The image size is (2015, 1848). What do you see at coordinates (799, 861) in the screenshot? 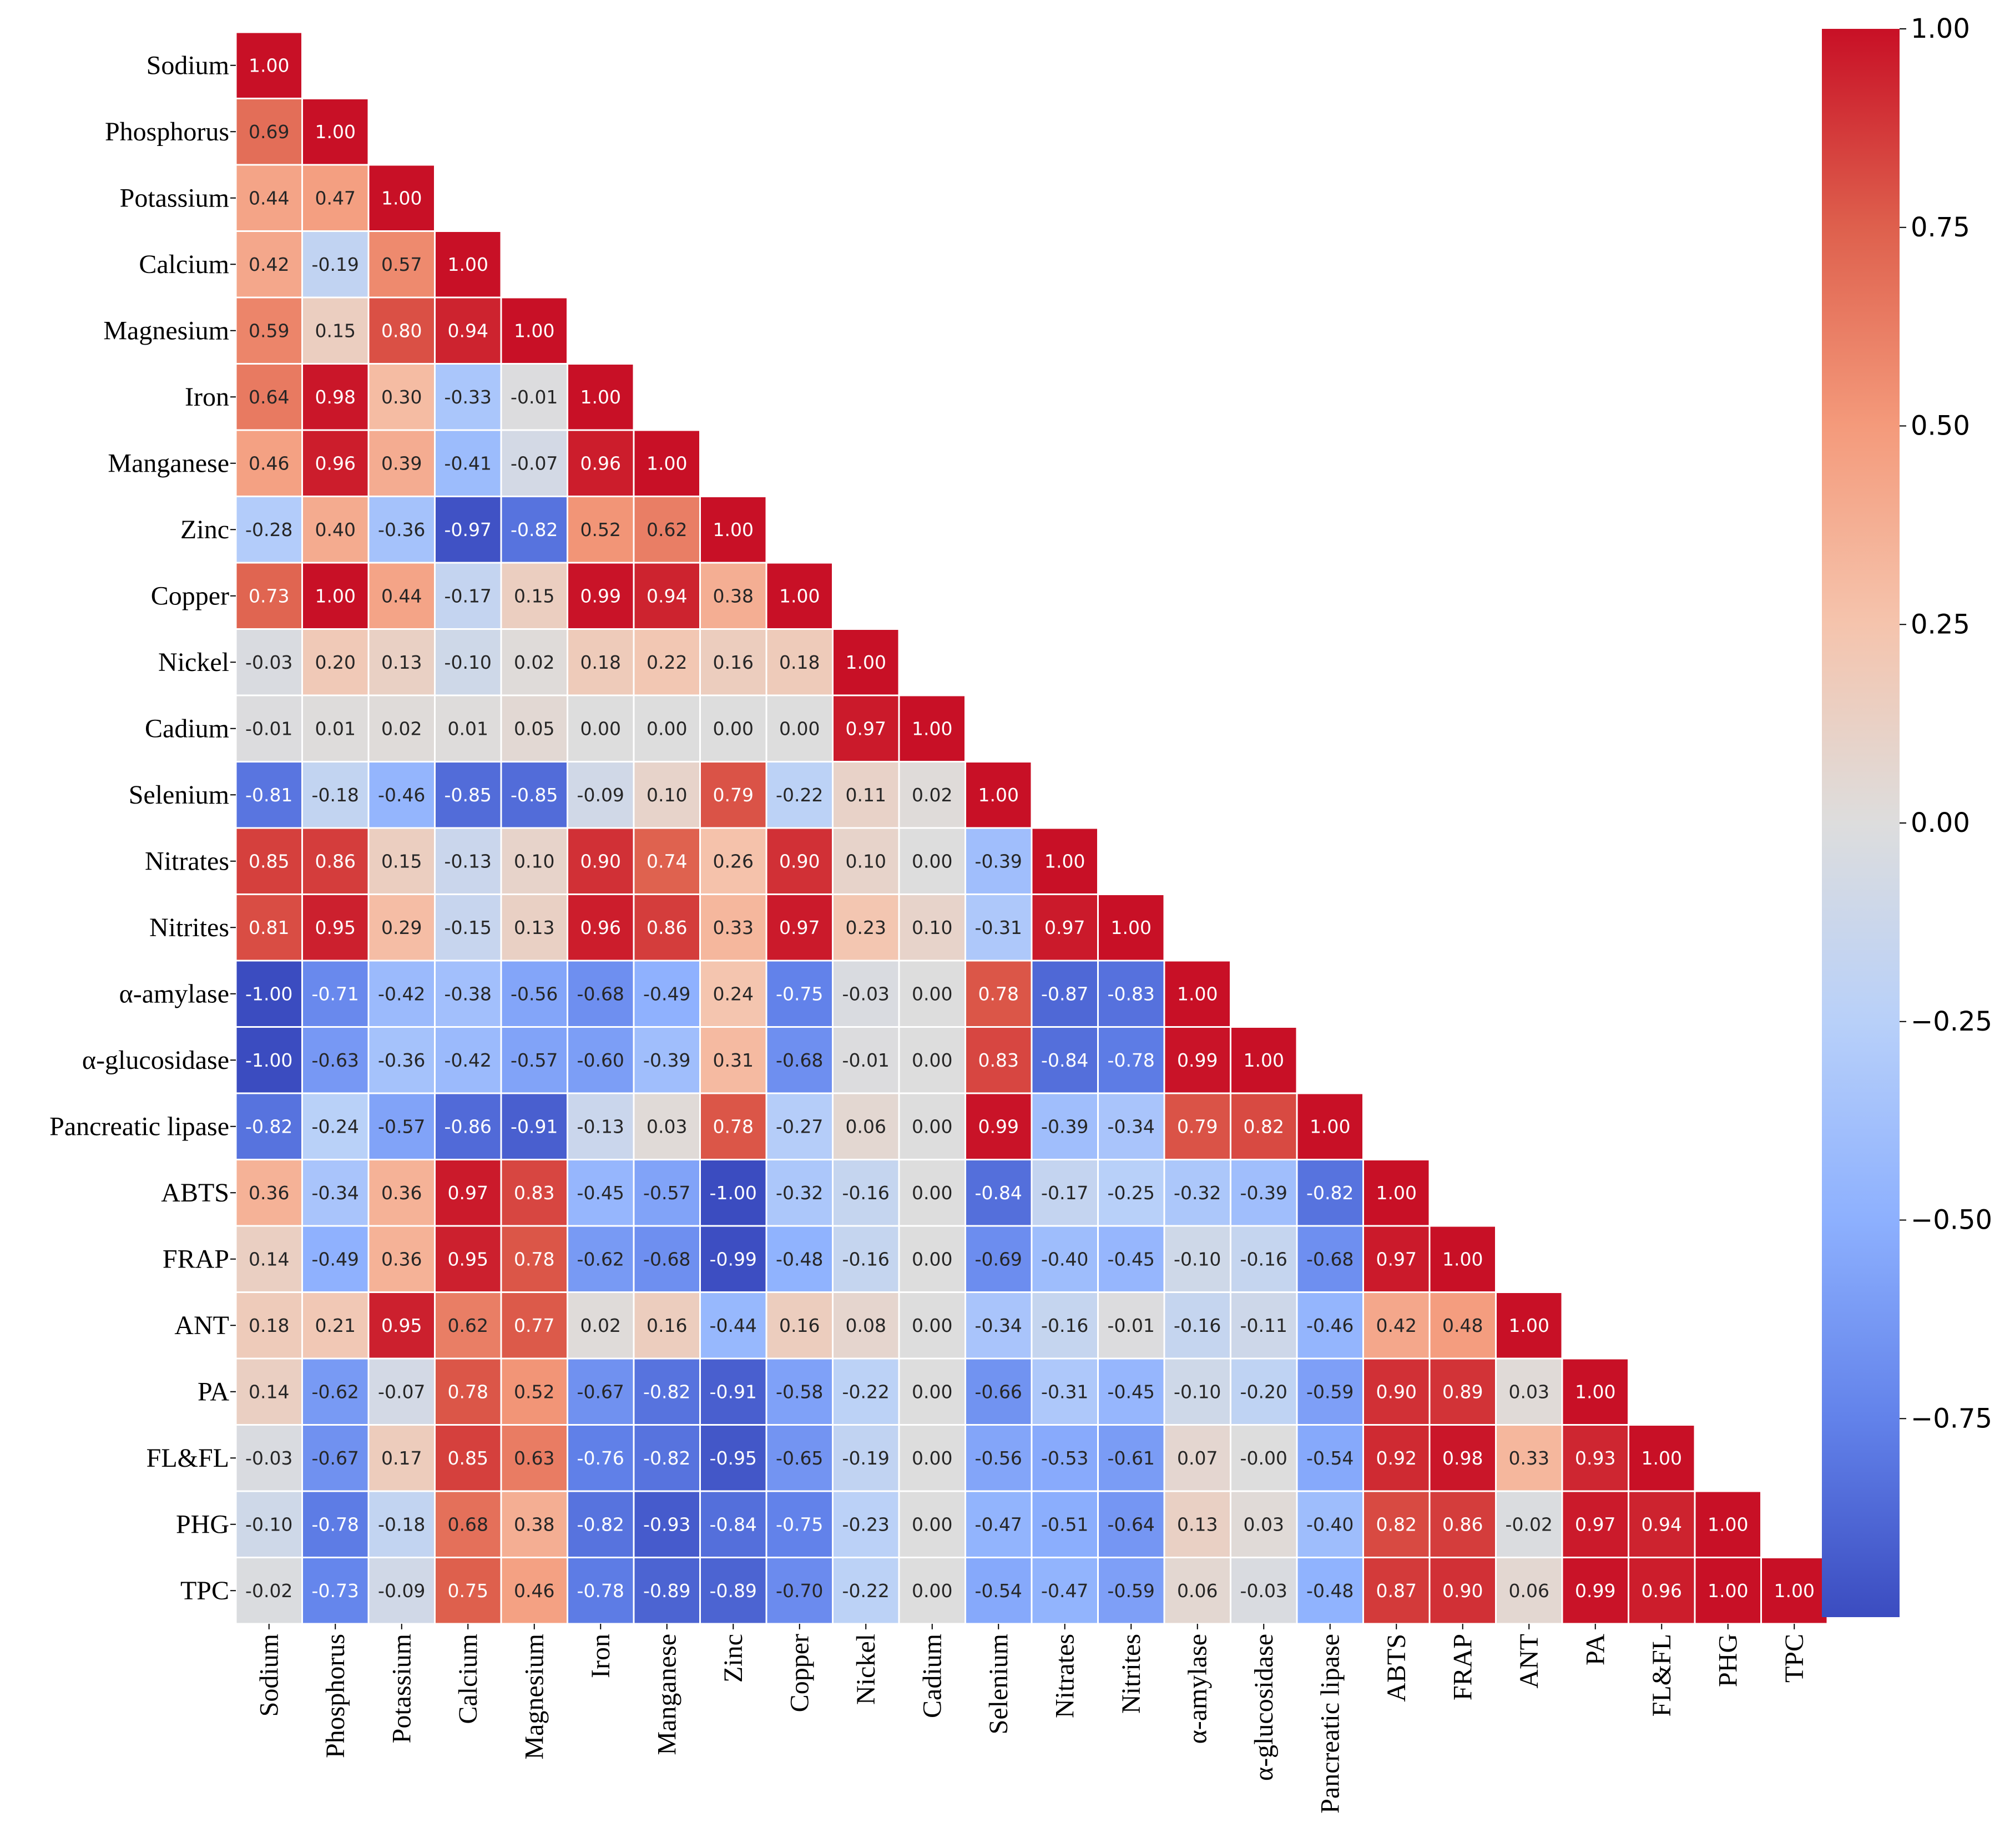
I see `heatmap-cell-value: 0.90` at bounding box center [799, 861].